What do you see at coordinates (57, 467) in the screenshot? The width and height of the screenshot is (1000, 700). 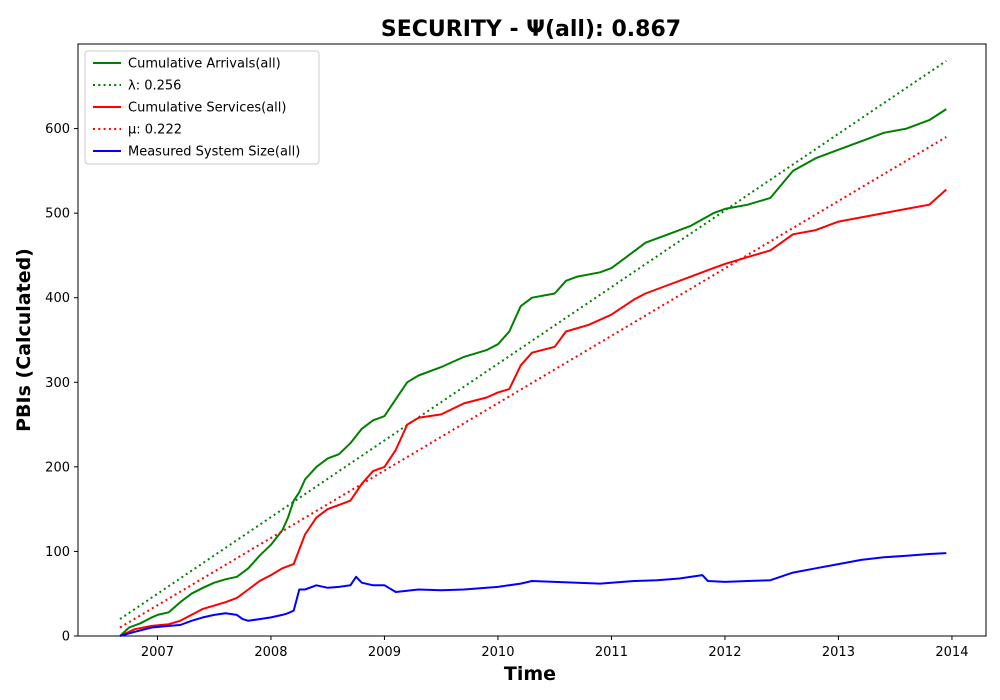 I see `y-tick-label: 200` at bounding box center [57, 467].